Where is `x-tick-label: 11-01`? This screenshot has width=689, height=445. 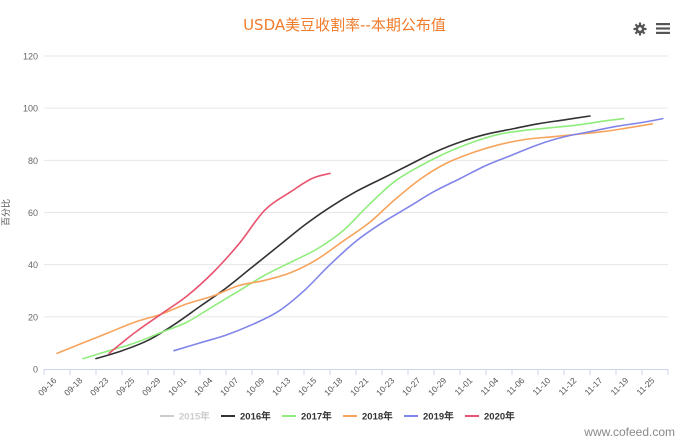 x-tick-label: 11-01 is located at coordinates (463, 386).